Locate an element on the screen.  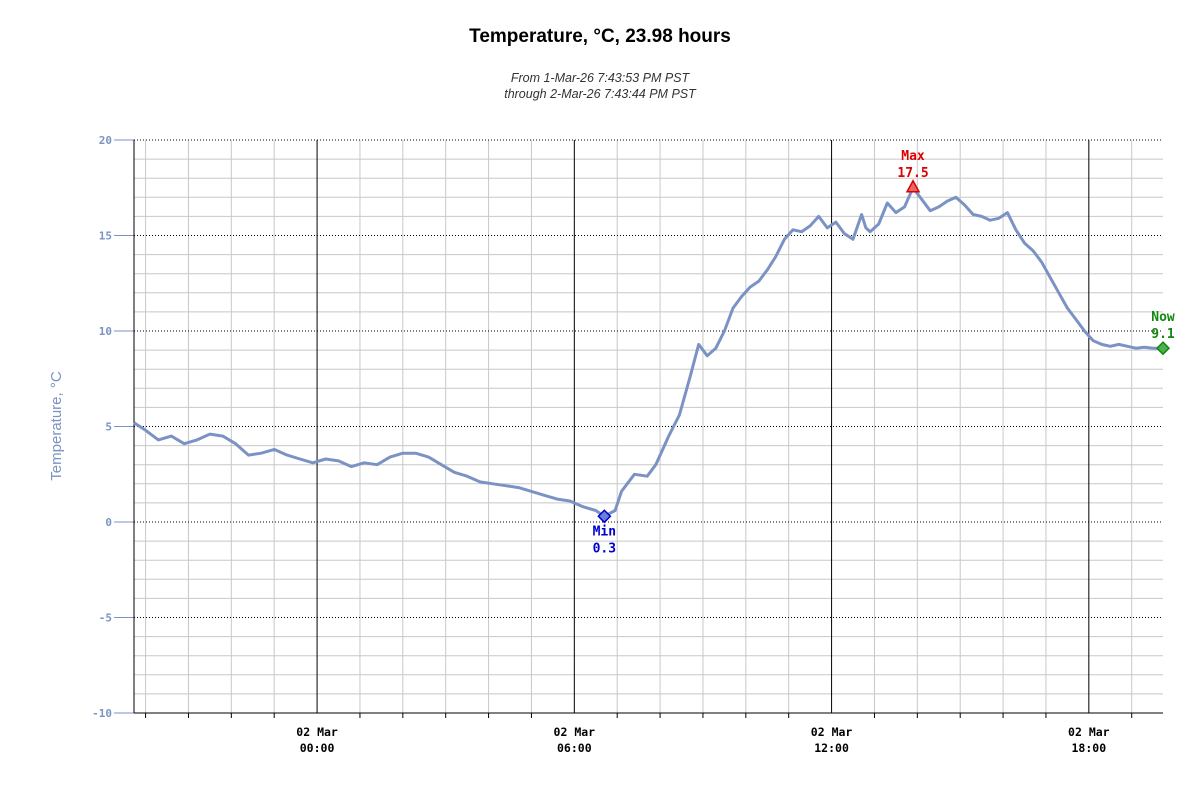
y-axis-label: Temperature, °C is located at coordinates (56, 426).